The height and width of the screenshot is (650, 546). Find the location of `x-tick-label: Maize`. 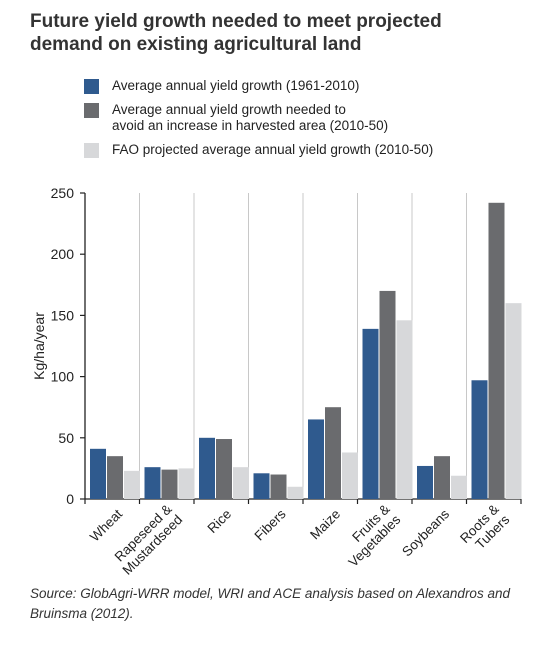

x-tick-label: Maize is located at coordinates (325, 524).